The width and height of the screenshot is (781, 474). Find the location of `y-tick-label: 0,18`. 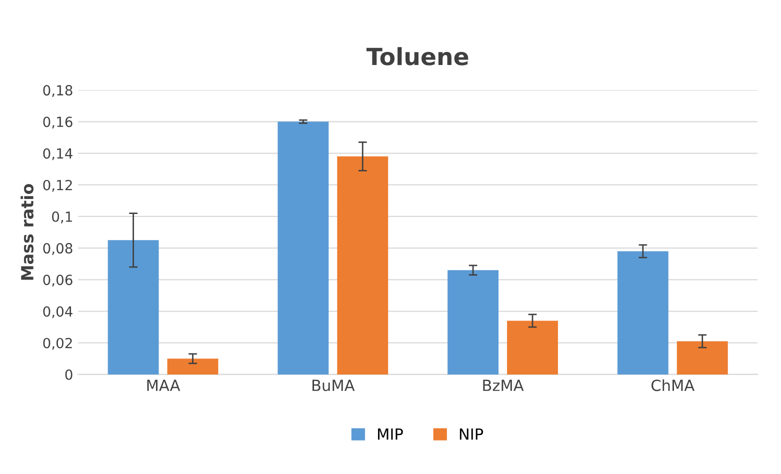

y-tick-label: 0,18 is located at coordinates (57, 91).